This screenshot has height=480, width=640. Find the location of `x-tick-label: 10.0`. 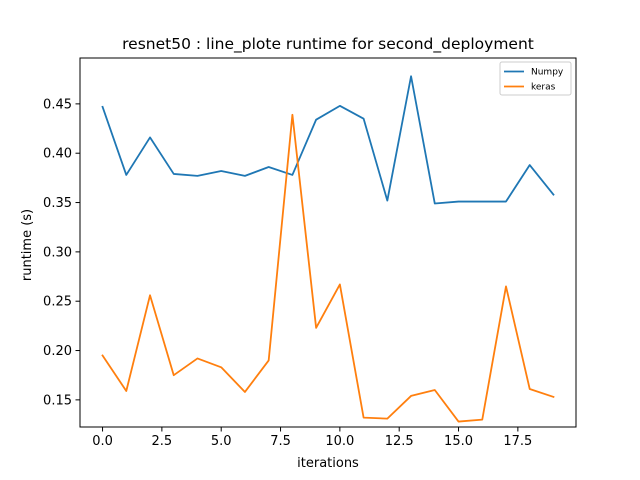

x-tick-label: 10.0 is located at coordinates (339, 441).